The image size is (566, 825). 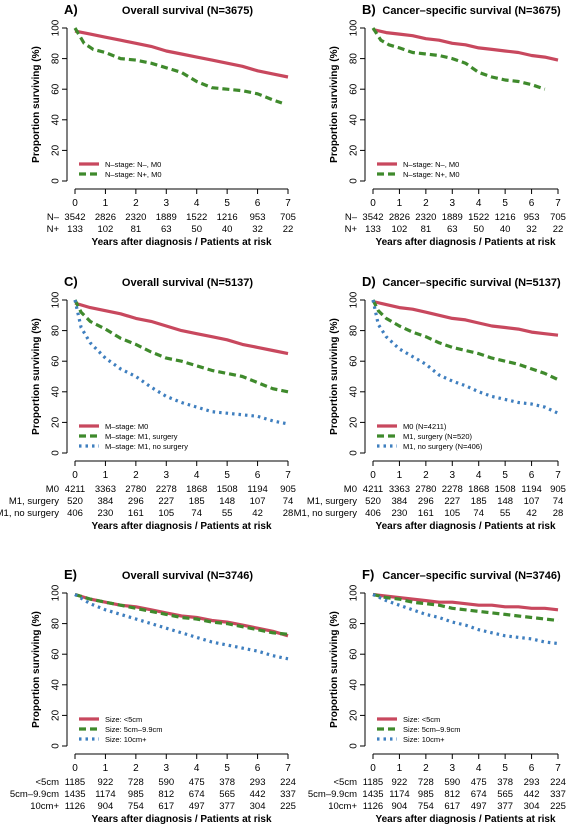 What do you see at coordinates (135, 217) in the screenshot?
I see `risk-value: 2320` at bounding box center [135, 217].